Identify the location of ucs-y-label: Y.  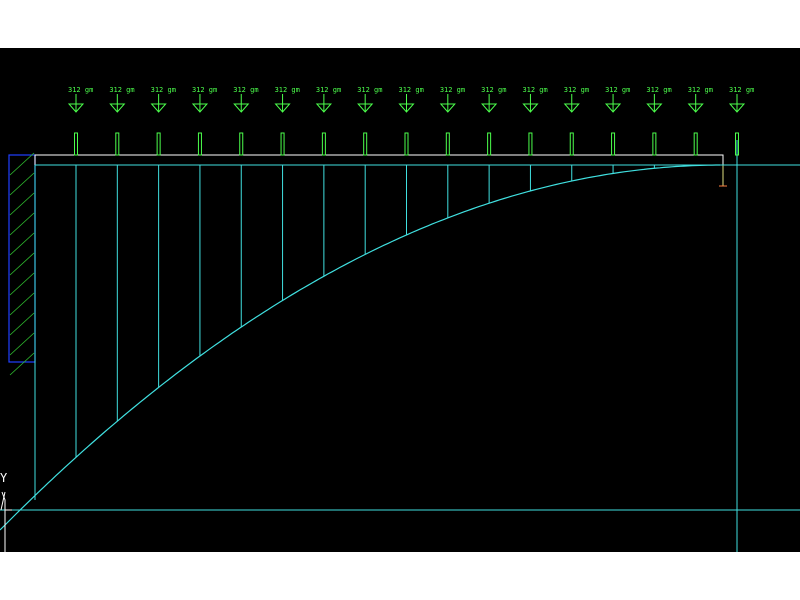
(4, 478).